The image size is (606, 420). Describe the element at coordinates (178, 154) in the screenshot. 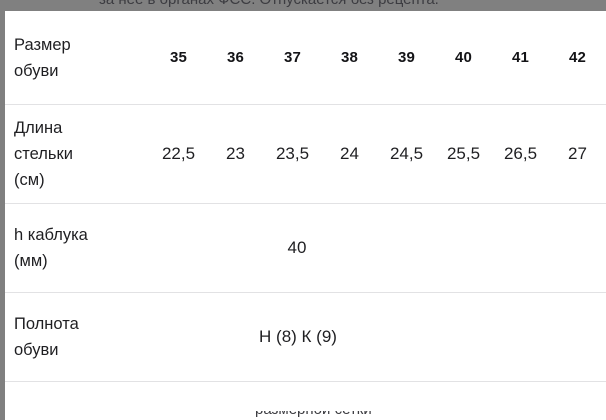

I see `insole-length-cell-1: 22,5` at that location.